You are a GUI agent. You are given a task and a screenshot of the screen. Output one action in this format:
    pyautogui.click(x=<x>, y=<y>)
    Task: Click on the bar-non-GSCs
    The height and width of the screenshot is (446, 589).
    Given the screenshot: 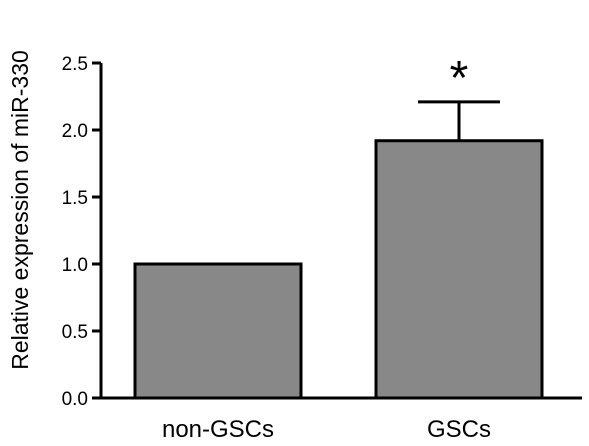 What is the action you would take?
    pyautogui.click(x=218, y=331)
    